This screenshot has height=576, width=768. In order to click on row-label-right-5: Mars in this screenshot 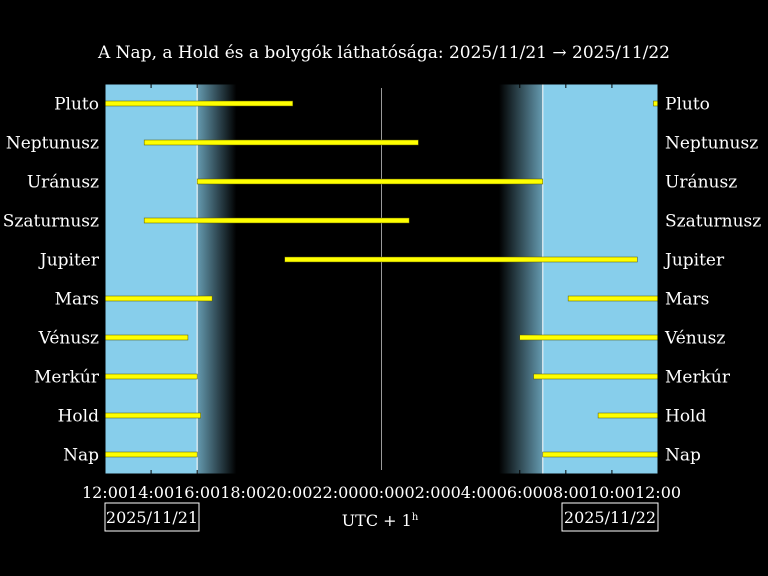, I will do `click(687, 300)`.